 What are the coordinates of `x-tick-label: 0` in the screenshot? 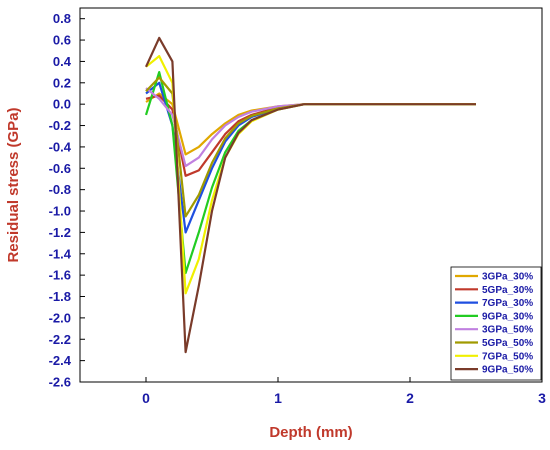 It's located at (146, 398).